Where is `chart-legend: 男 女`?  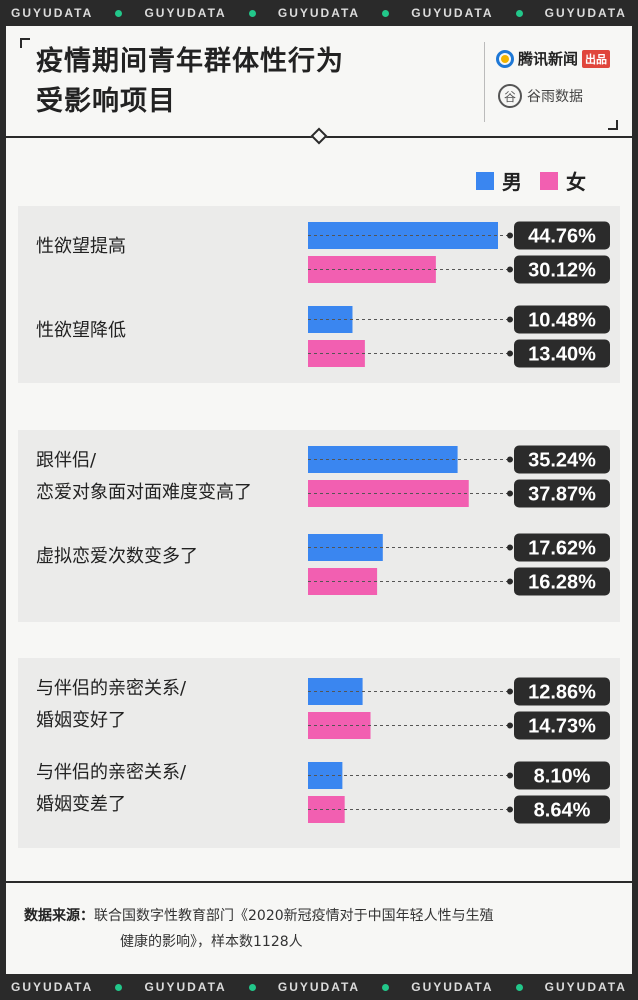 chart-legend: 男 女 is located at coordinates (531, 180).